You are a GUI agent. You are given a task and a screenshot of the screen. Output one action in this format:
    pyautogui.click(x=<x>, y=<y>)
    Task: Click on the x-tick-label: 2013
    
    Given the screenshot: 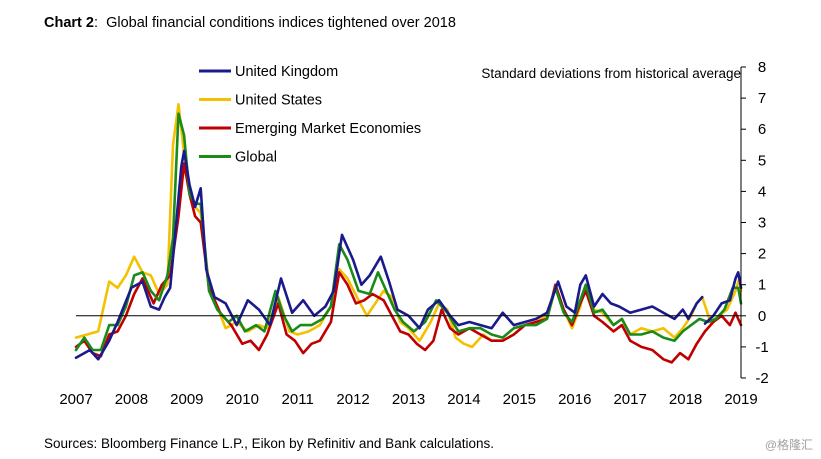 What is the action you would take?
    pyautogui.click(x=408, y=399)
    